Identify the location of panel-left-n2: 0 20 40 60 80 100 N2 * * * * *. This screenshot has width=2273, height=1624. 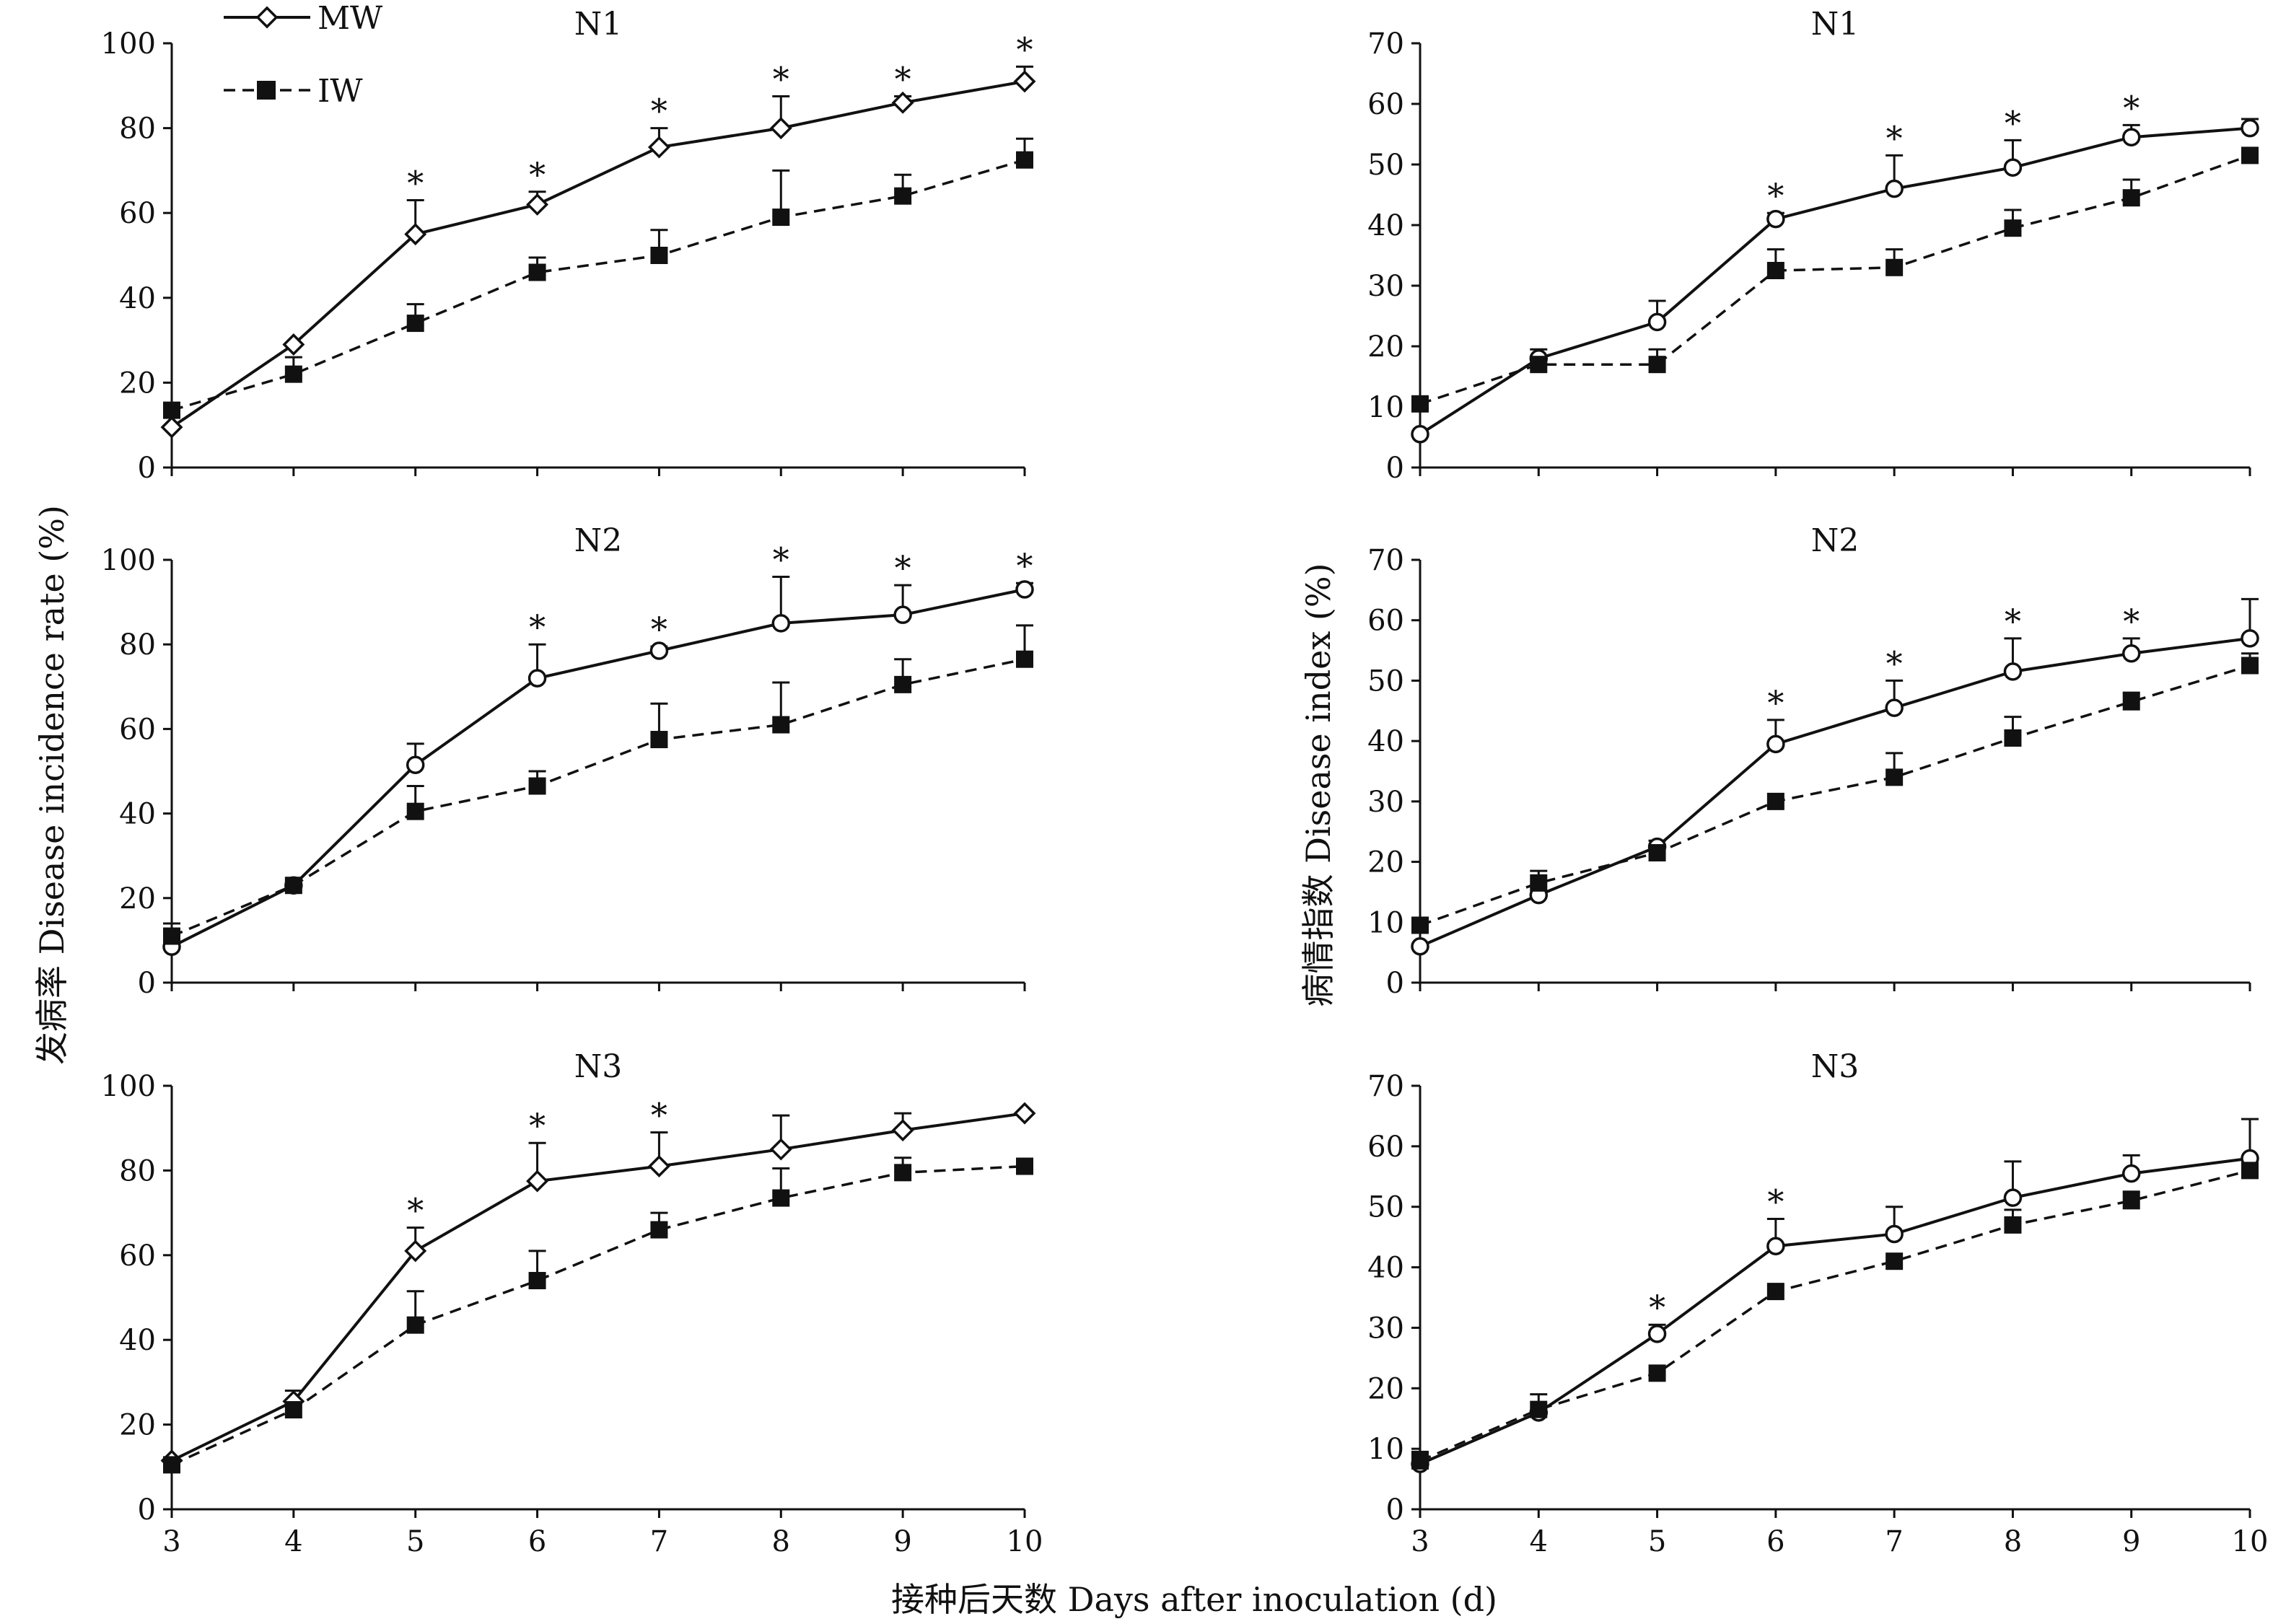
(567, 761).